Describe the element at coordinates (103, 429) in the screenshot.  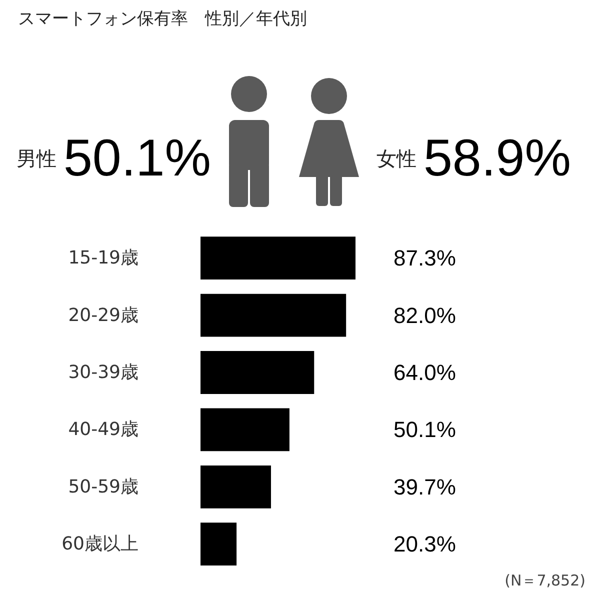
I see `y-tick-label: 40-49歳` at that location.